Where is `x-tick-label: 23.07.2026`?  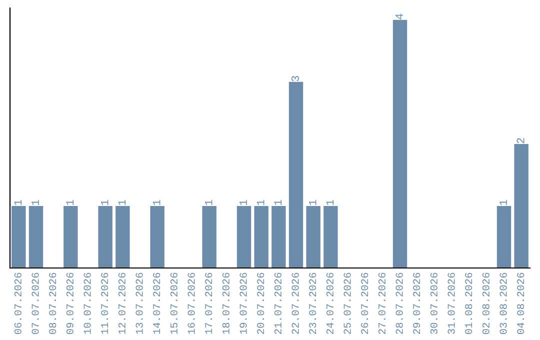 x-tick-label: 23.07.2026 is located at coordinates (312, 303).